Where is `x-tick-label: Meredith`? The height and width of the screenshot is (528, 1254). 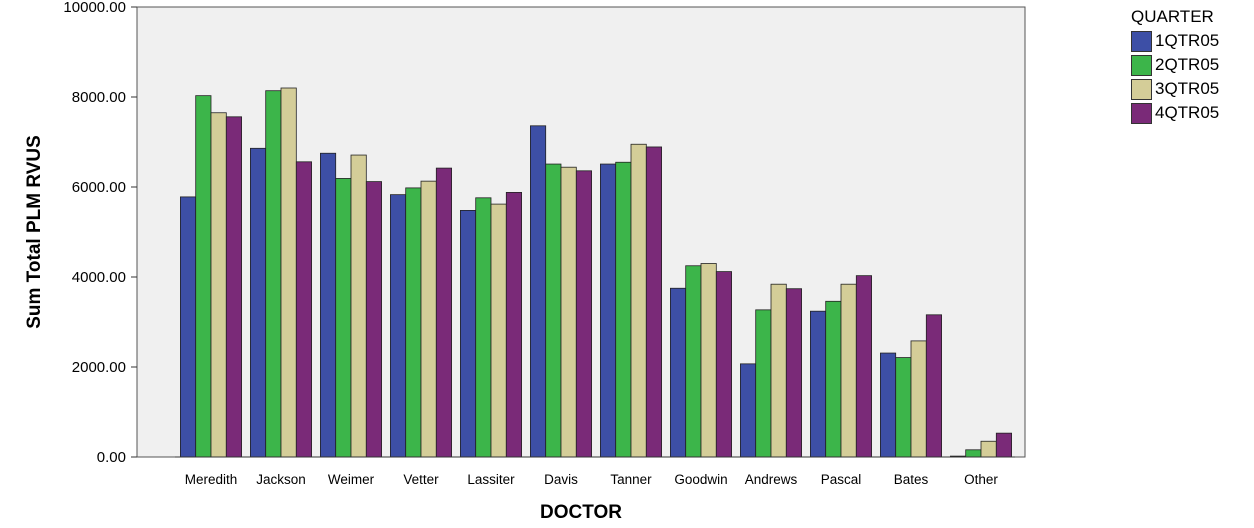 x-tick-label: Meredith is located at coordinates (211, 479).